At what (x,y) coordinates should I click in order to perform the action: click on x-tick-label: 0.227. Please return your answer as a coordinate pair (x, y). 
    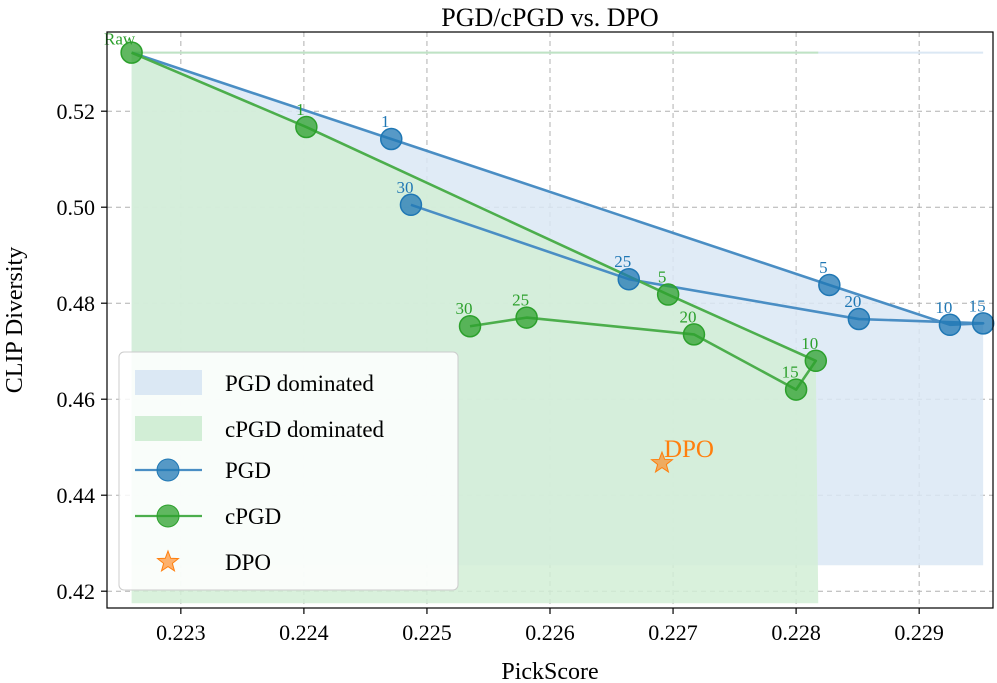
    Looking at the image, I should click on (673, 632).